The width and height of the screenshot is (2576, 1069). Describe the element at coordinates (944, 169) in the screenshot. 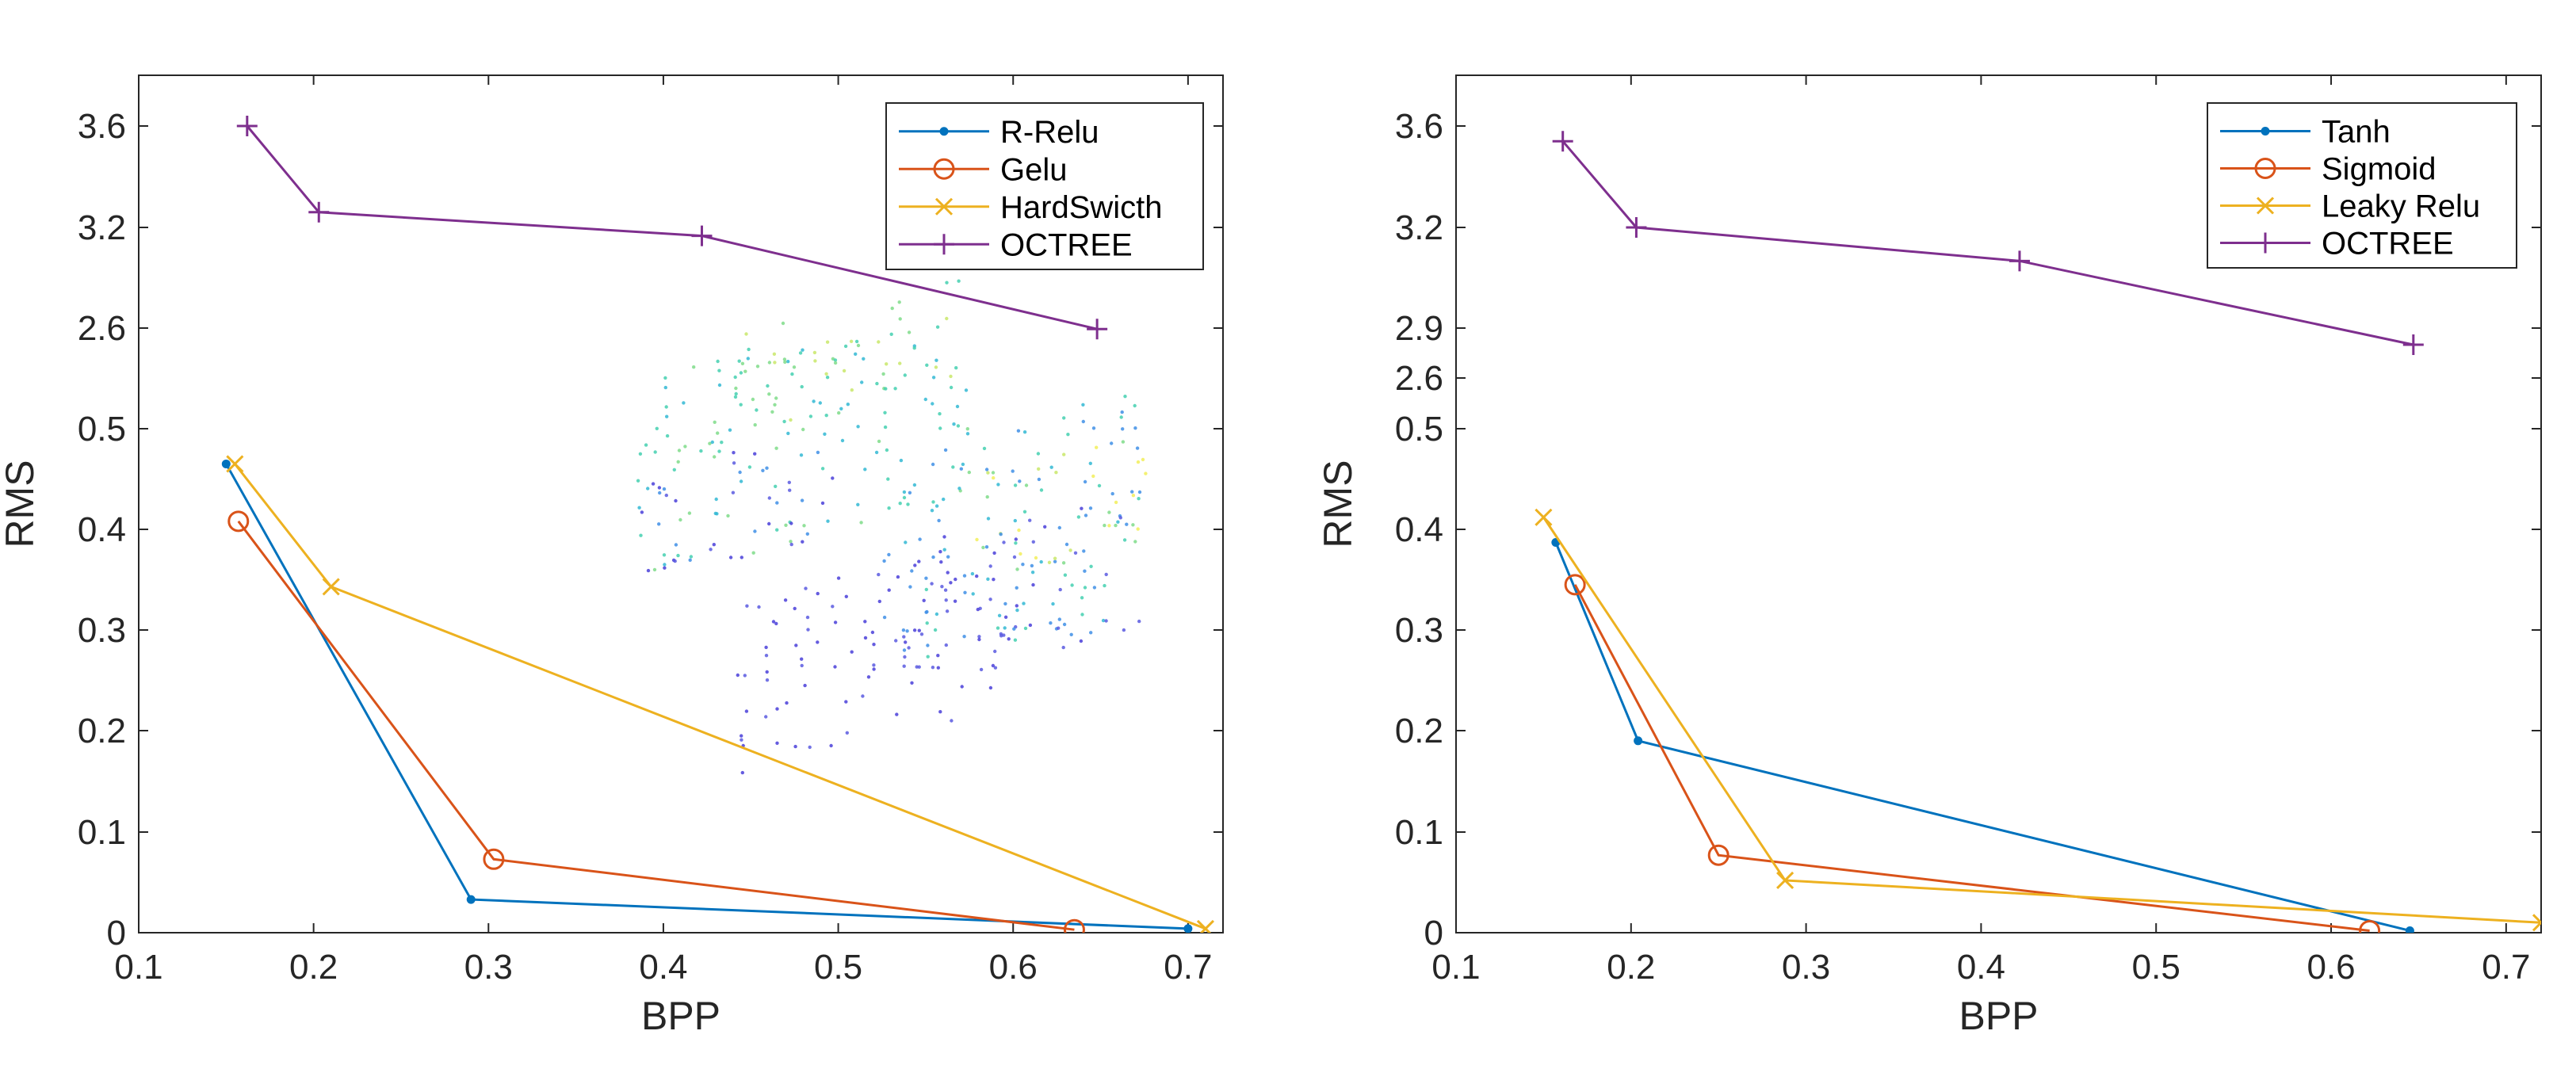

I see `legend-marker` at that location.